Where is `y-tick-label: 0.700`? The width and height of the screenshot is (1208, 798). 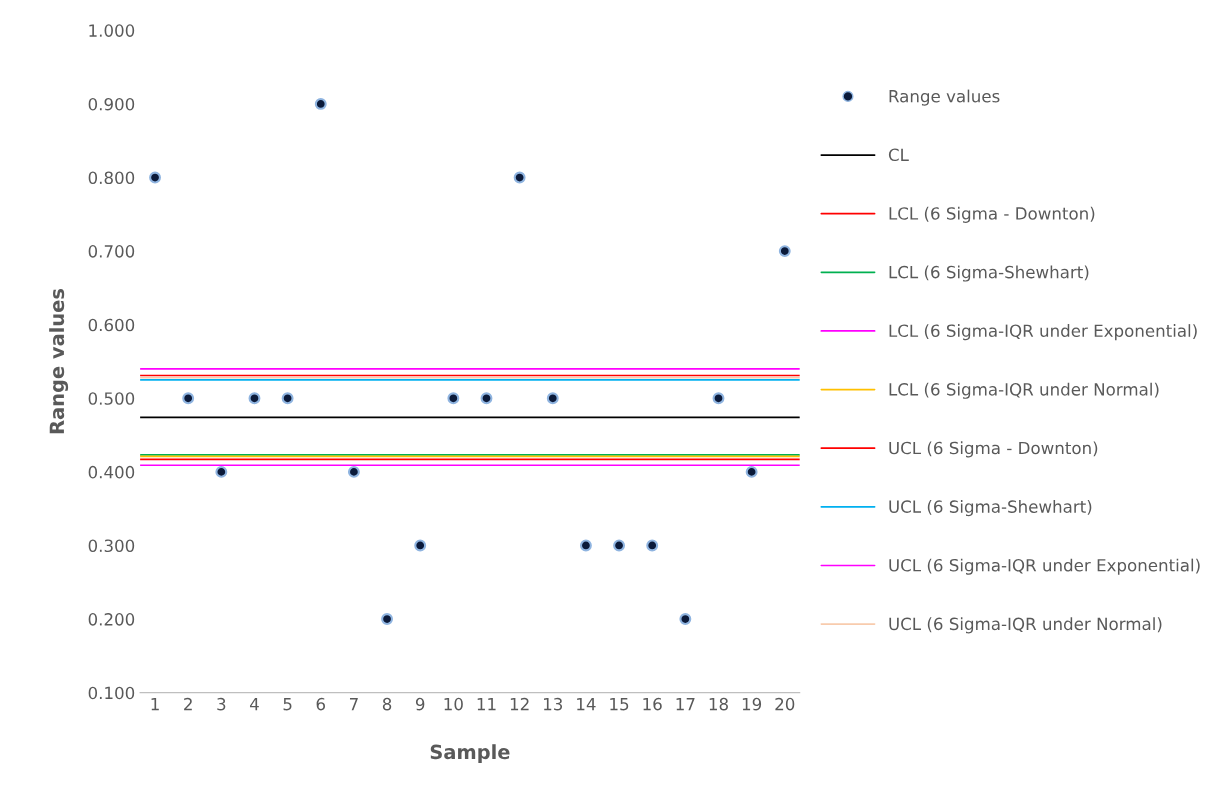
y-tick-label: 0.700 is located at coordinates (111, 251).